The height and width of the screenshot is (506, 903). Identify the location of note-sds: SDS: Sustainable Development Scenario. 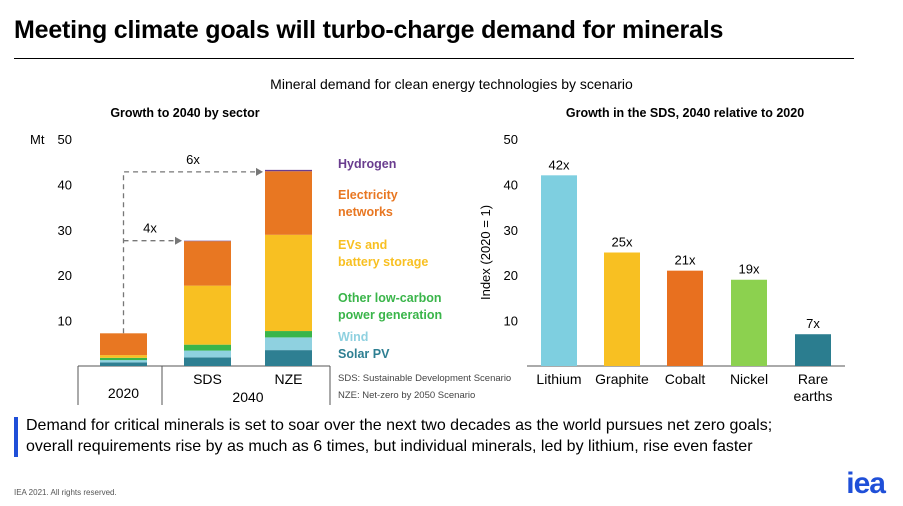
(425, 378).